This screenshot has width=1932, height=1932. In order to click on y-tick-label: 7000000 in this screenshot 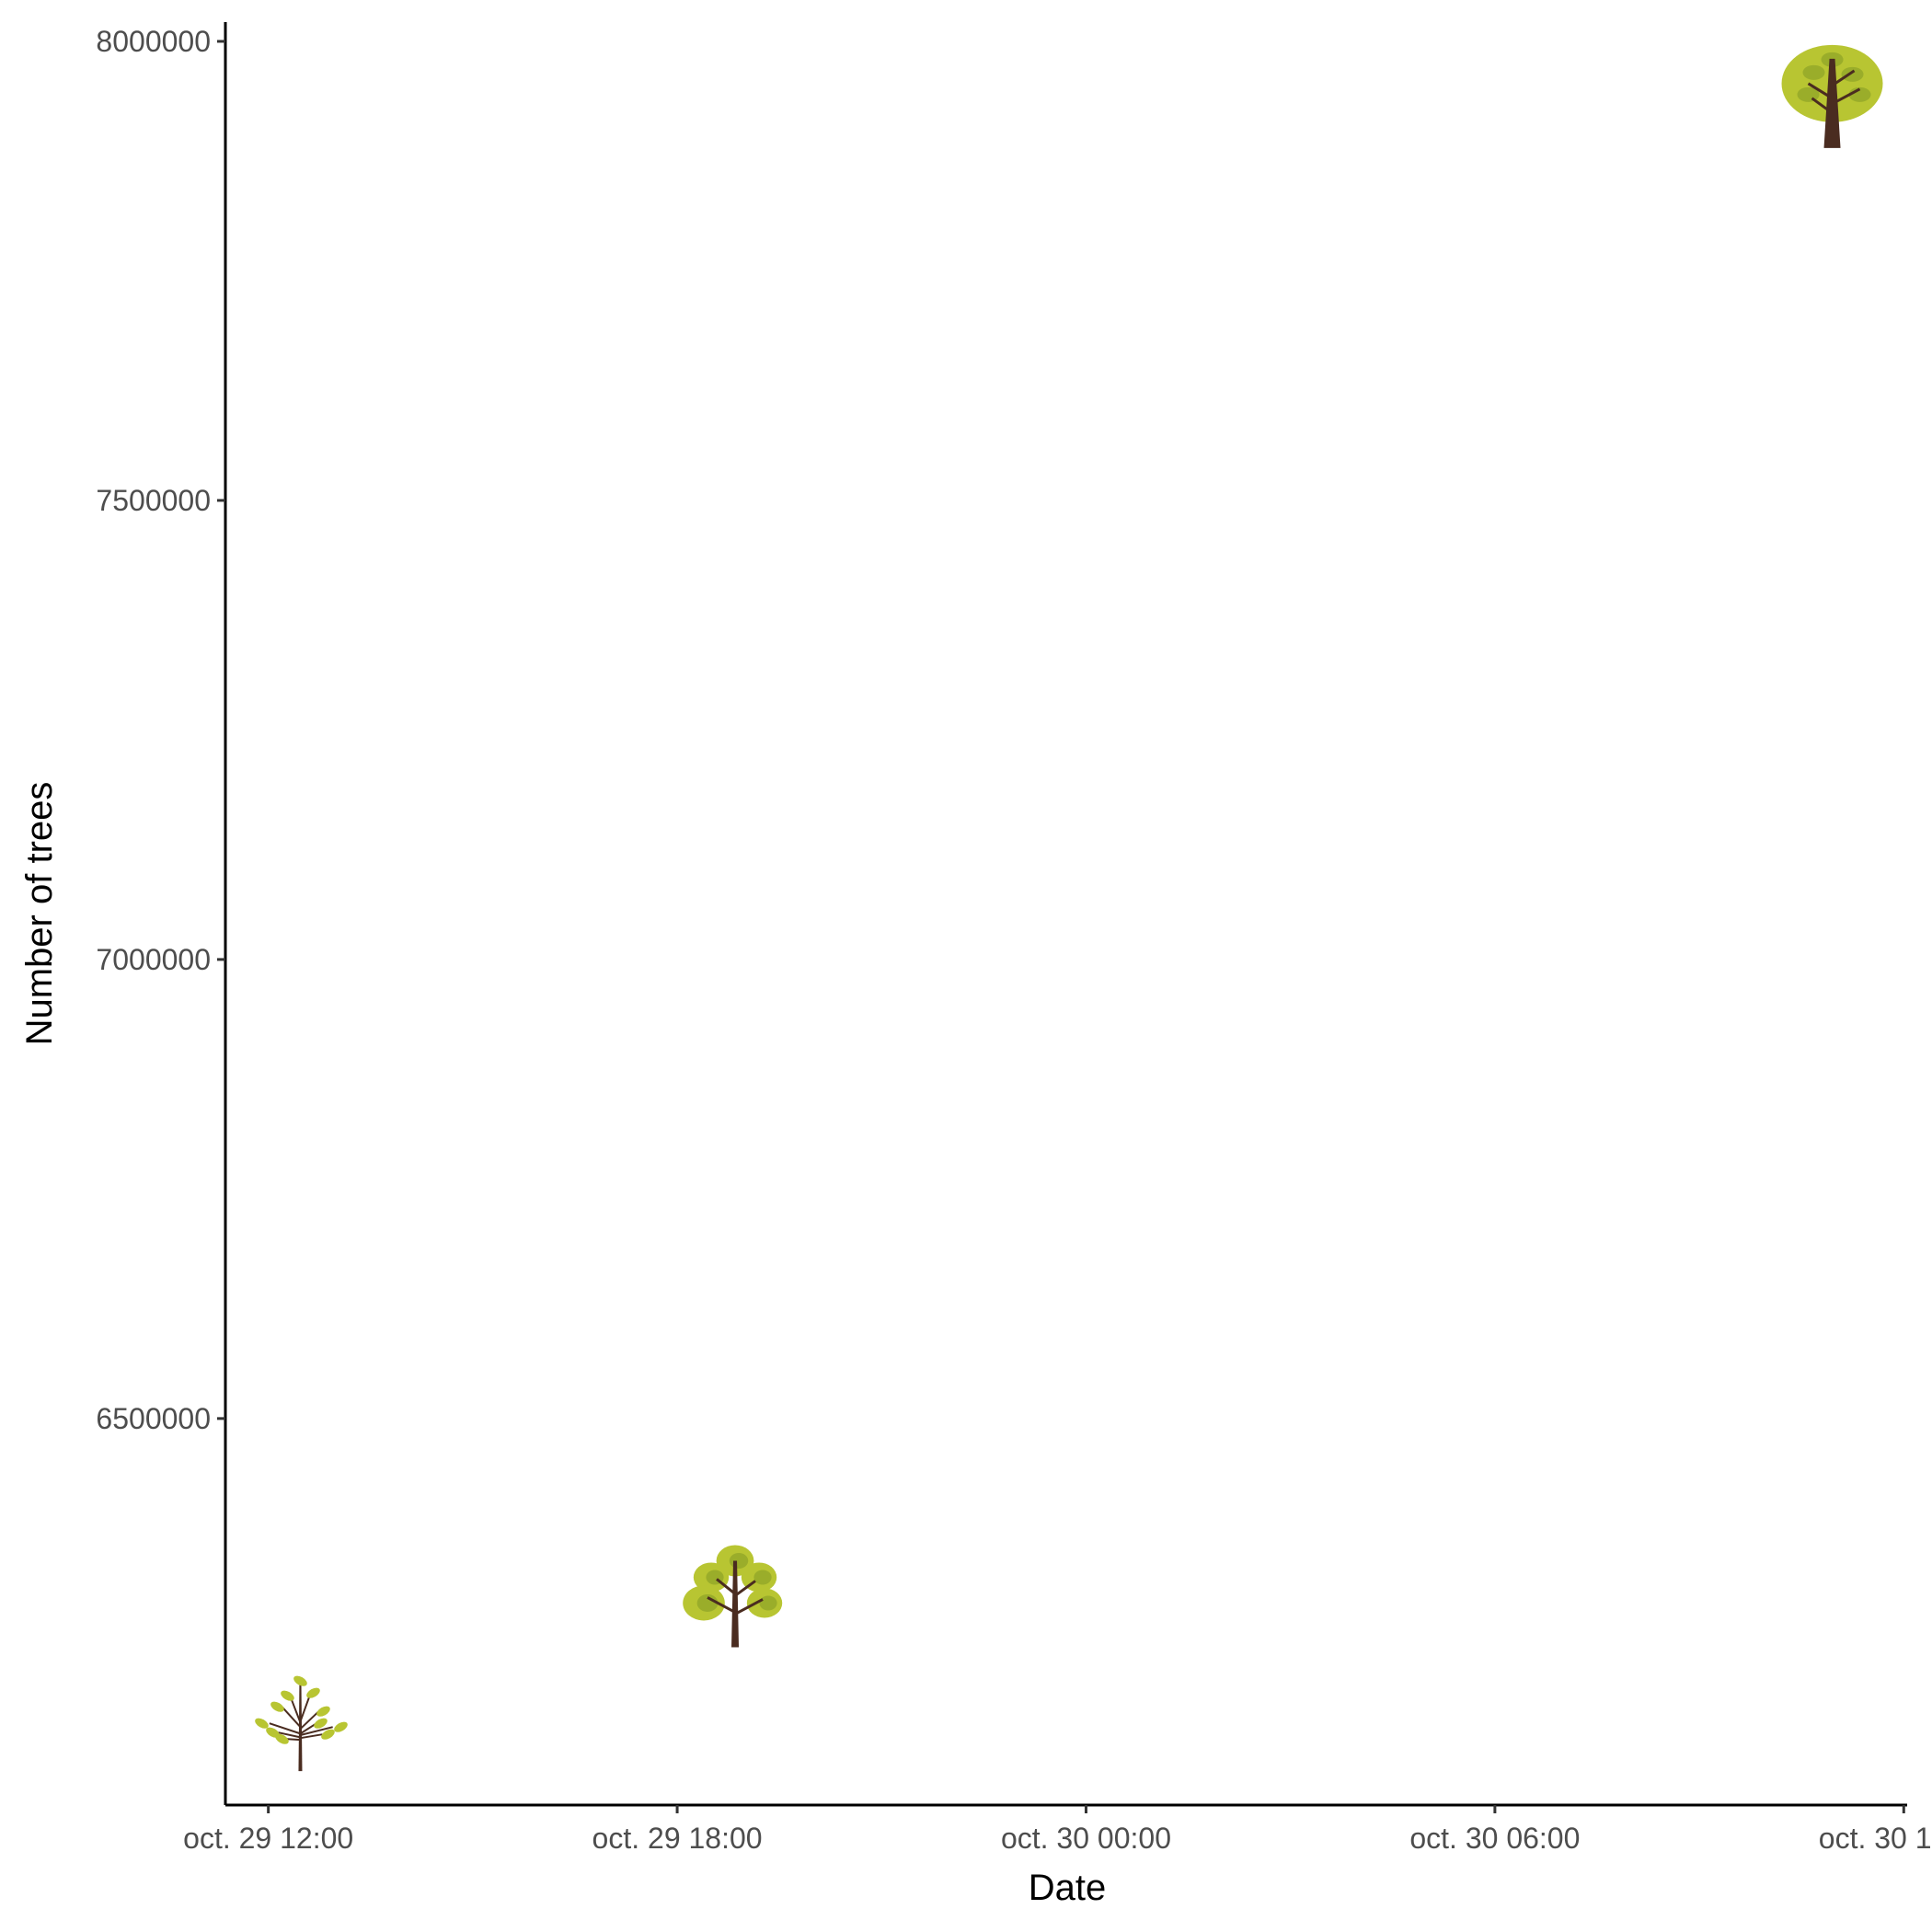, I will do `click(153, 959)`.